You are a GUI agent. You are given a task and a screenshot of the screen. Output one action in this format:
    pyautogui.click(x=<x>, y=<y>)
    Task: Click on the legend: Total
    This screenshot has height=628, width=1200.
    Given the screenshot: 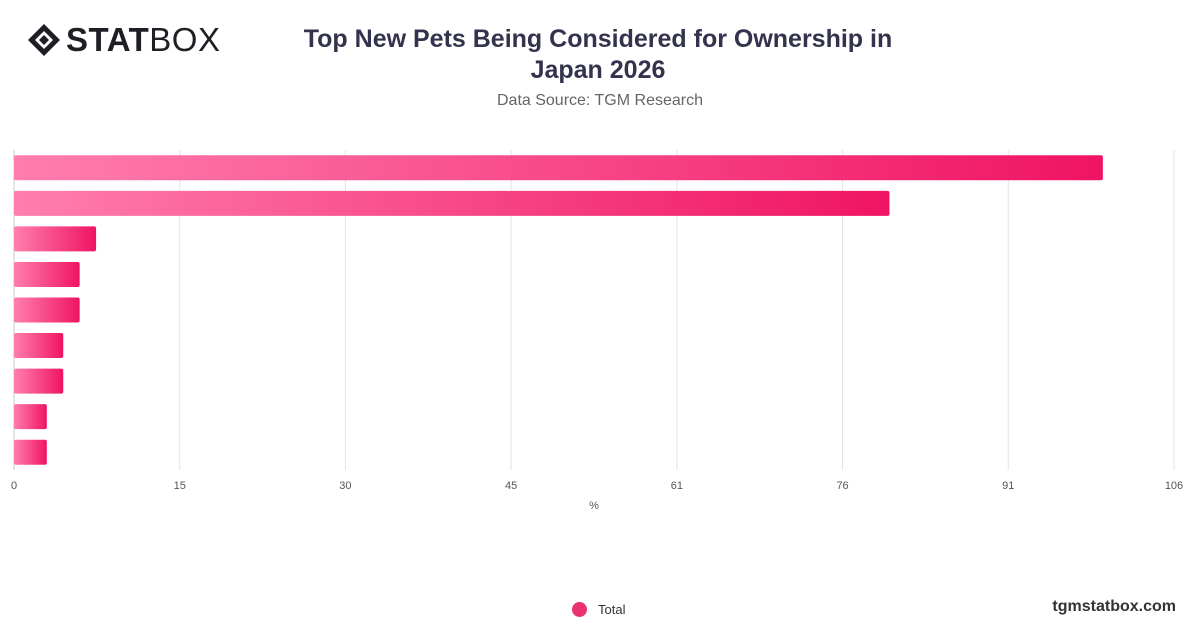 What is the action you would take?
    pyautogui.click(x=598, y=609)
    